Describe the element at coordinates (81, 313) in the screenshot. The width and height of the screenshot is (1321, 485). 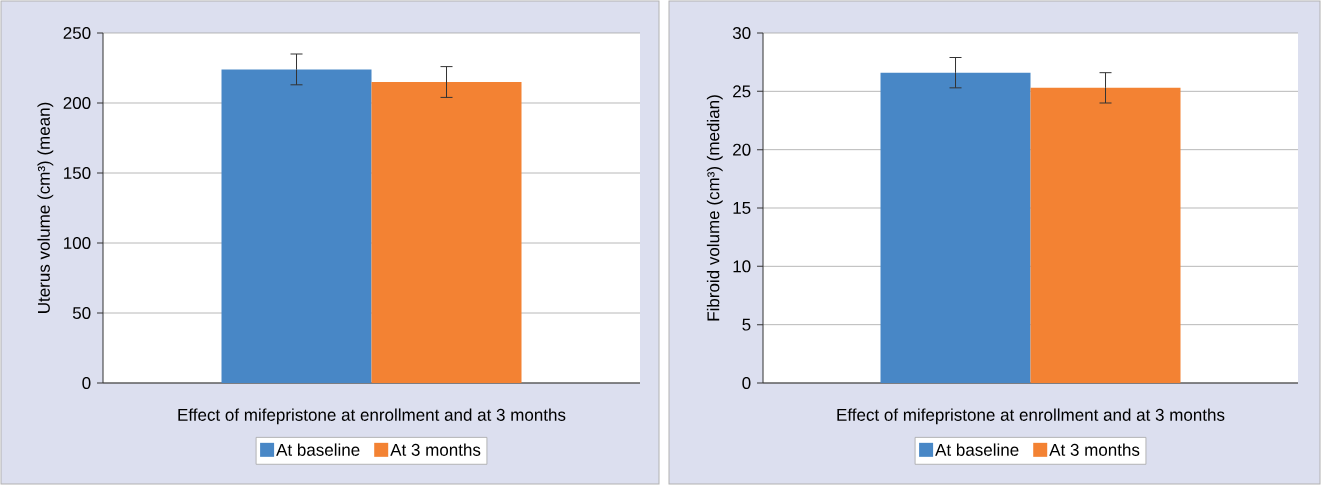
I see `y-tick-label: 50` at that location.